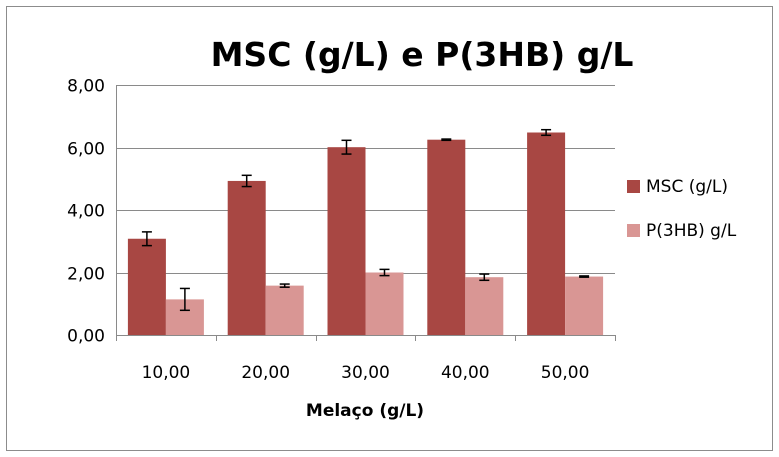 The height and width of the screenshot is (457, 779). I want to click on x-tick-label: 20,00, so click(265, 373).